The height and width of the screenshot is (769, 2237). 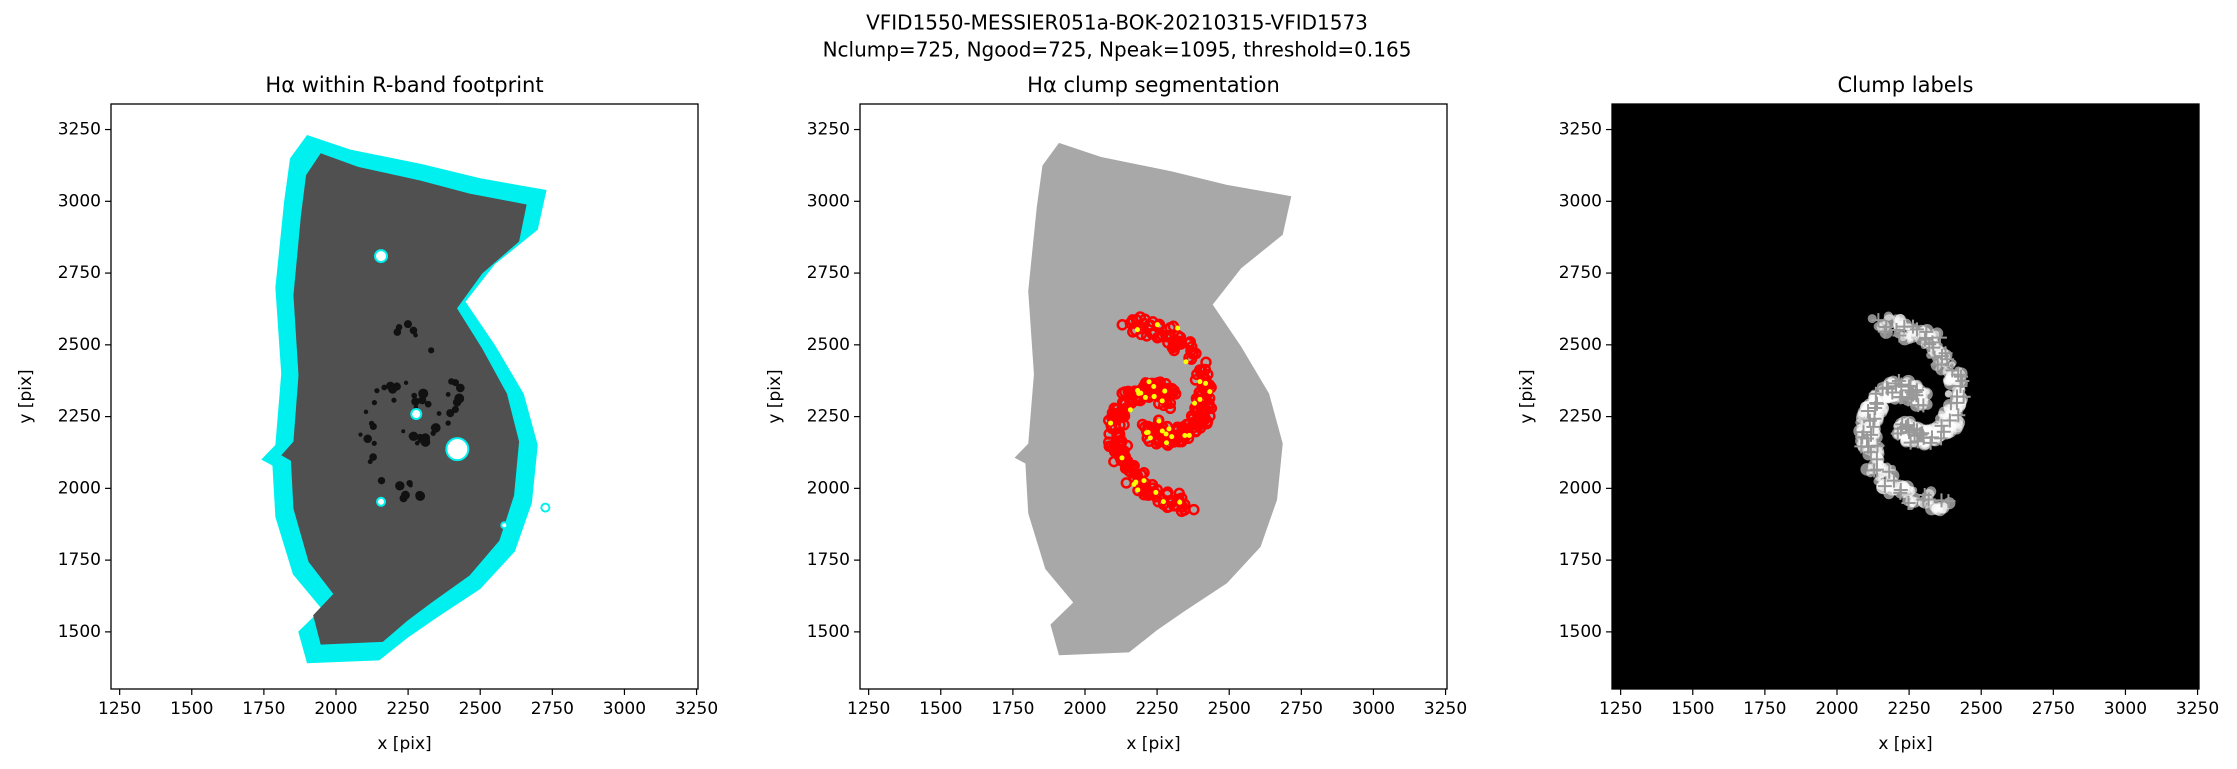 I want to click on panel-title: Clump labels, so click(x=1906, y=85).